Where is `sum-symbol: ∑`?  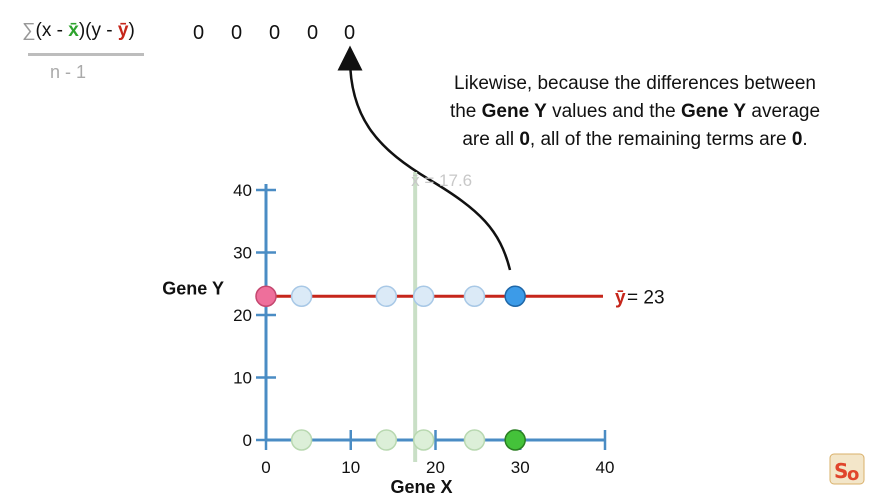 sum-symbol: ∑ is located at coordinates (29, 30).